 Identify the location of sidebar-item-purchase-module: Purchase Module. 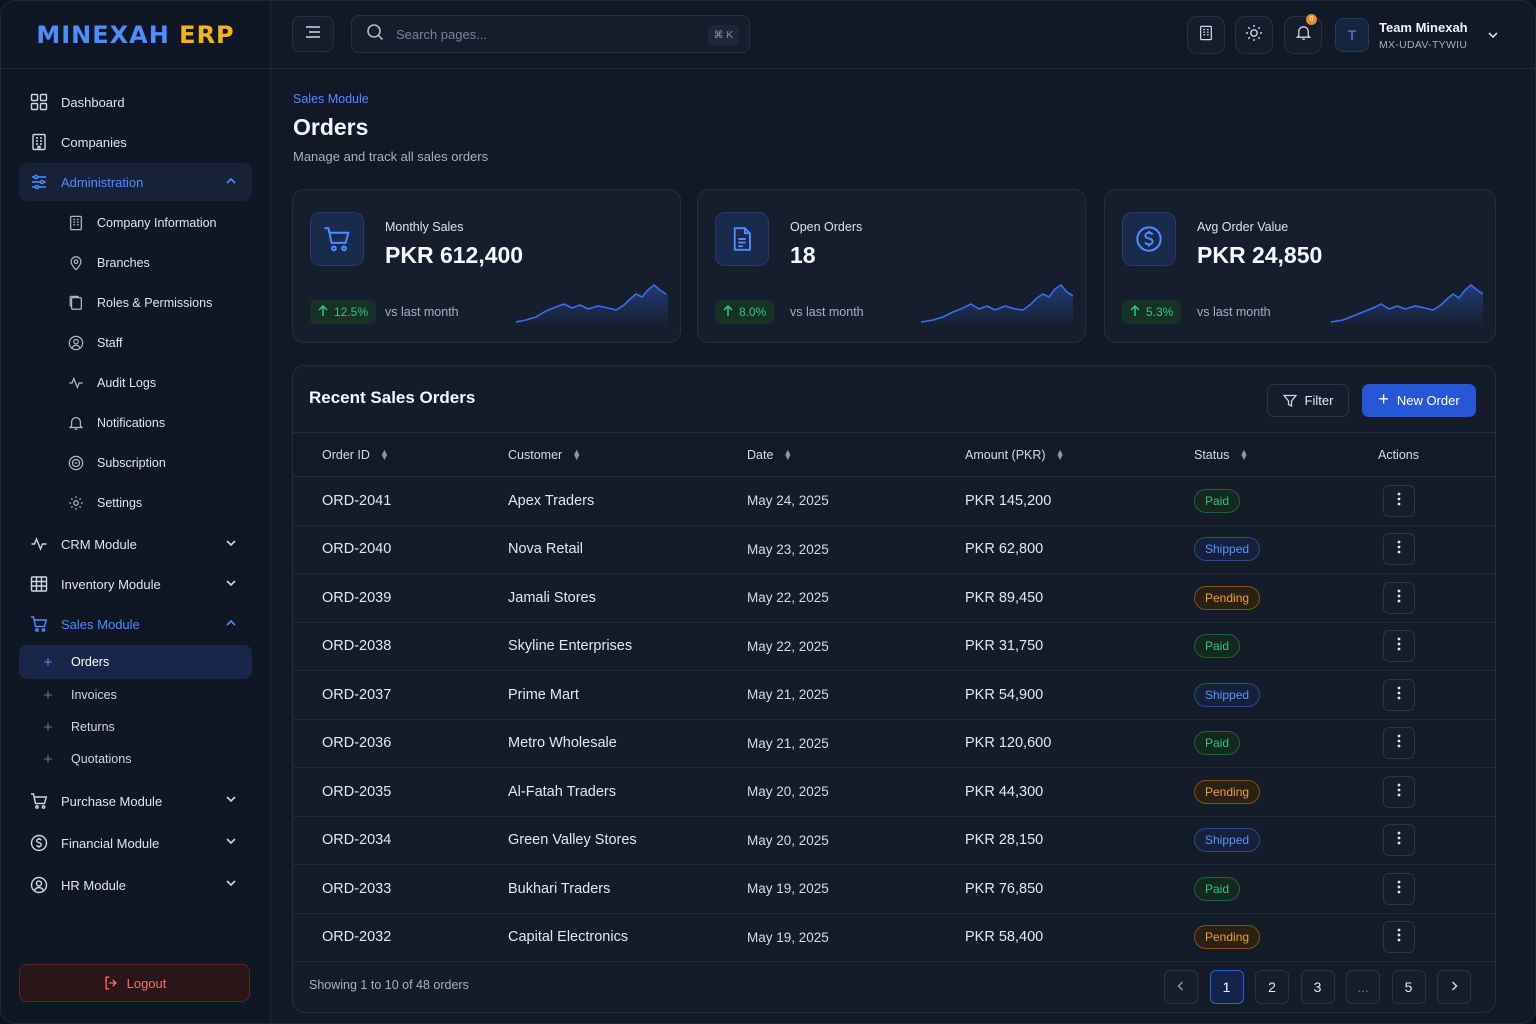
(135, 801).